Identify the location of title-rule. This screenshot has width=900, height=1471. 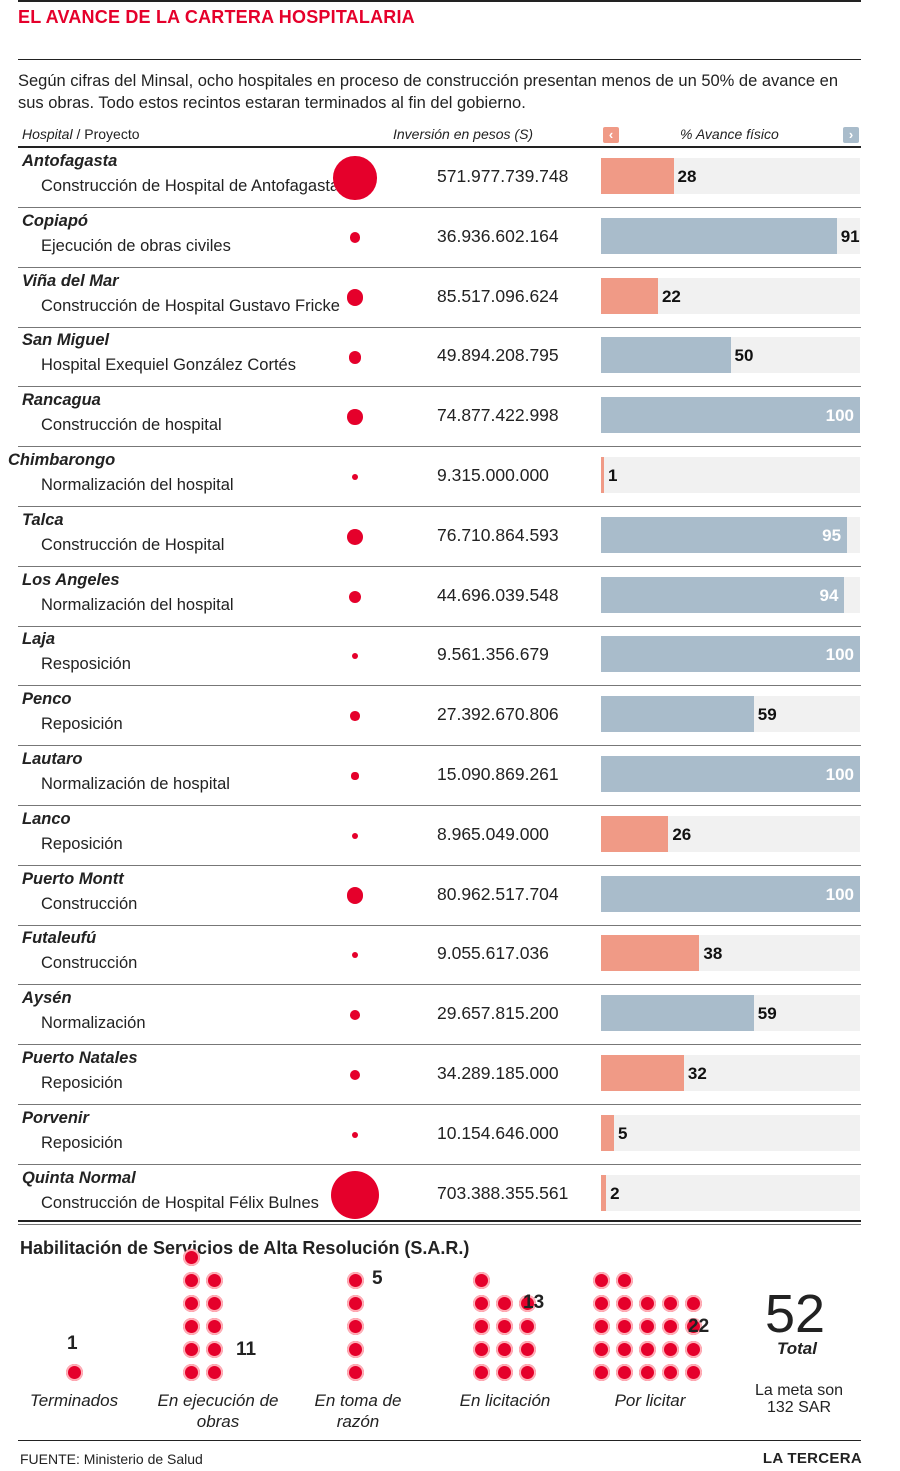
(439, 59).